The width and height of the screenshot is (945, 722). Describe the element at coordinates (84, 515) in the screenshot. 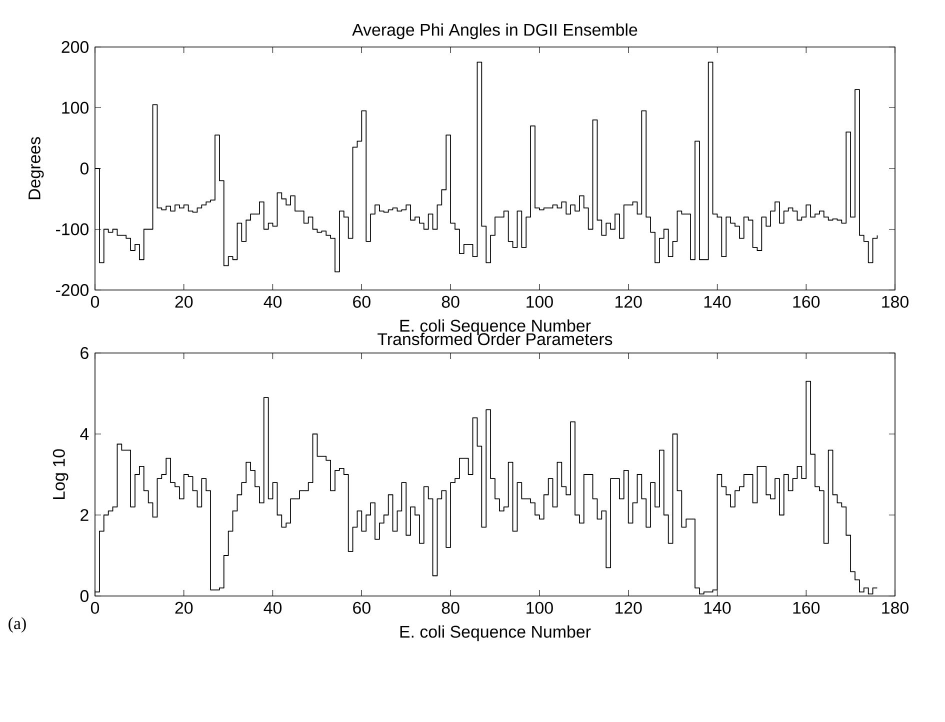

I see `y-tick-label: 2` at that location.